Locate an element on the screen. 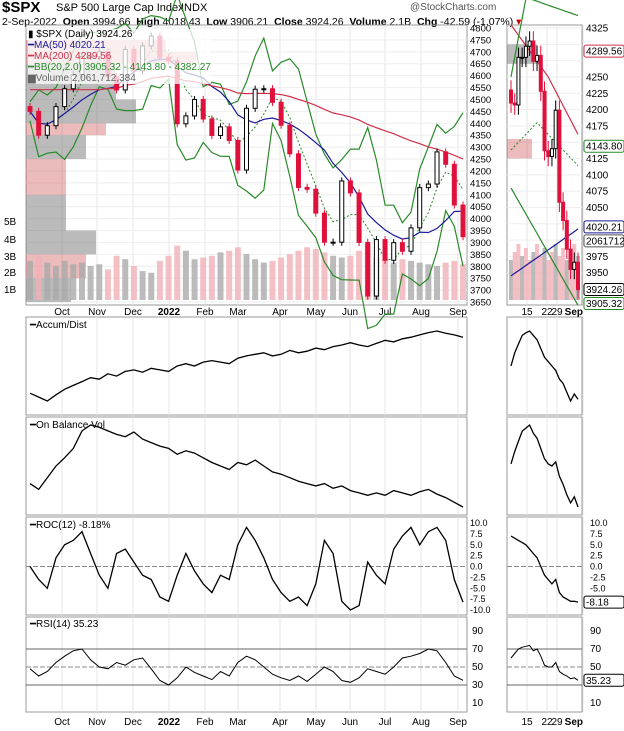 The image size is (624, 731). price-tick-label: 4350 is located at coordinates (480, 136).